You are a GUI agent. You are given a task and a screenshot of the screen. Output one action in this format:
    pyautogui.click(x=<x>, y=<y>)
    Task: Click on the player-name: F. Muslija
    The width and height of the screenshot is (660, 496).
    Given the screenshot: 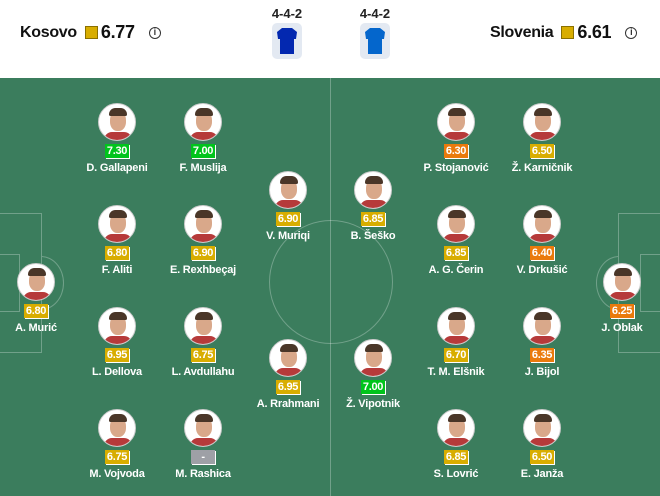 What is the action you would take?
    pyautogui.click(x=203, y=168)
    